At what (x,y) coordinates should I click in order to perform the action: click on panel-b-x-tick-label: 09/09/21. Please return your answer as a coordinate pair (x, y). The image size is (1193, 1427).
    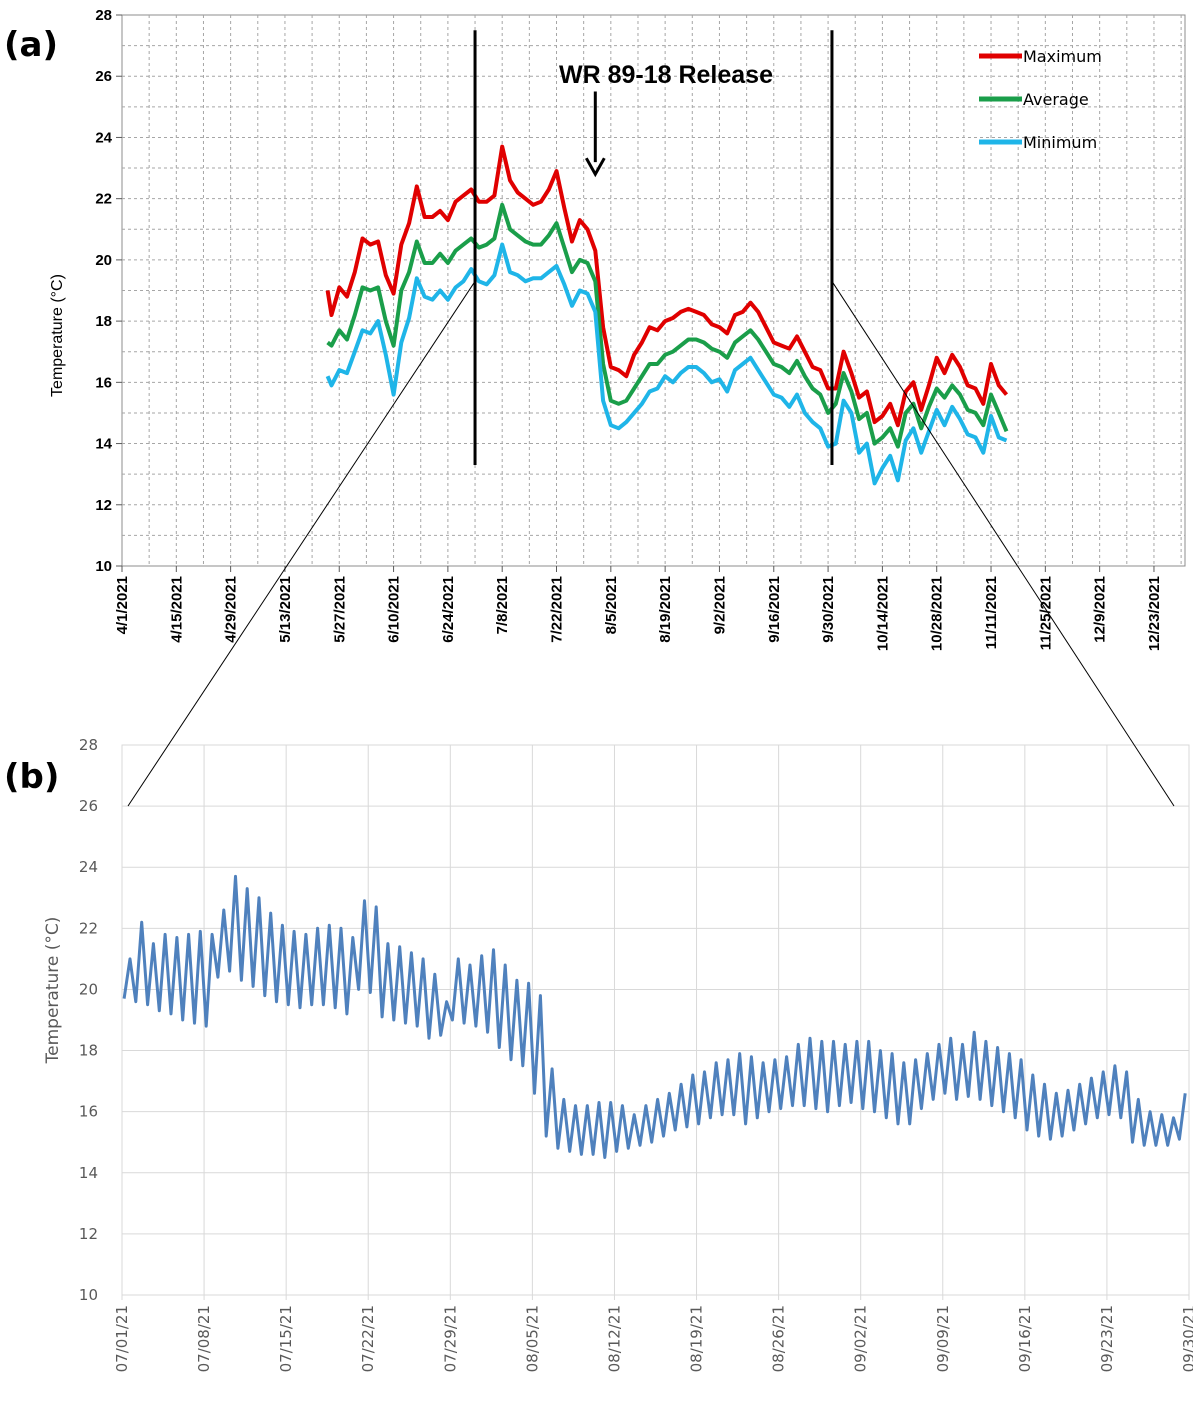
    Looking at the image, I should click on (943, 1338).